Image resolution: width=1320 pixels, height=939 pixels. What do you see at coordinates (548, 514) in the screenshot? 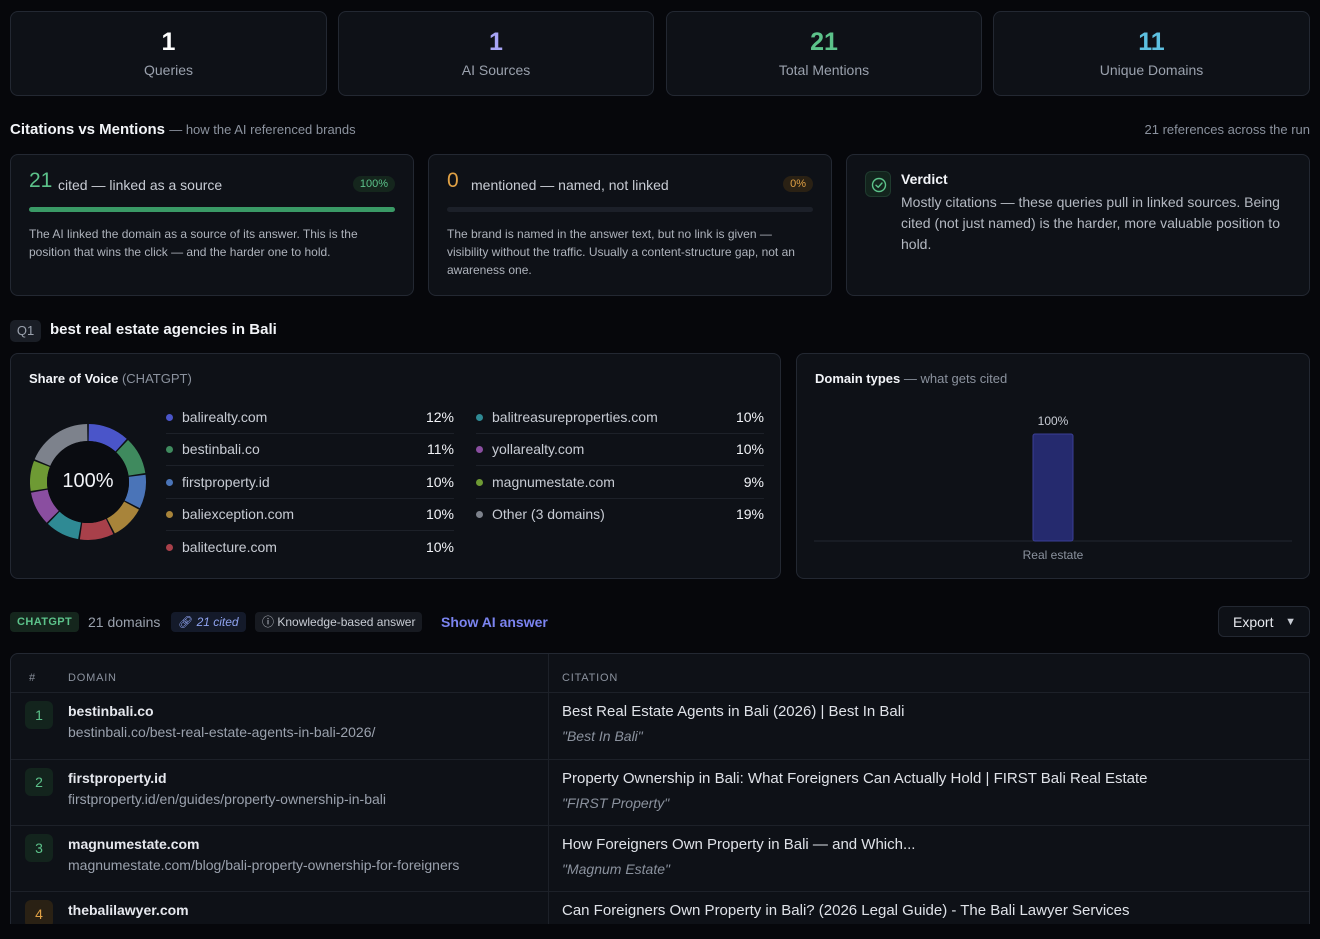
I see `legend-domain: Other (3 domains)` at bounding box center [548, 514].